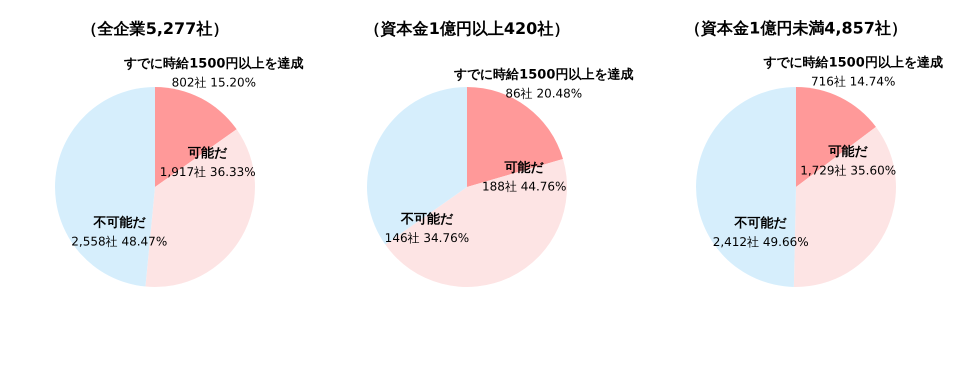 The width and height of the screenshot is (964, 372). Describe the element at coordinates (760, 241) in the screenshot. I see `data-label: 2,412社 49.66%` at that location.